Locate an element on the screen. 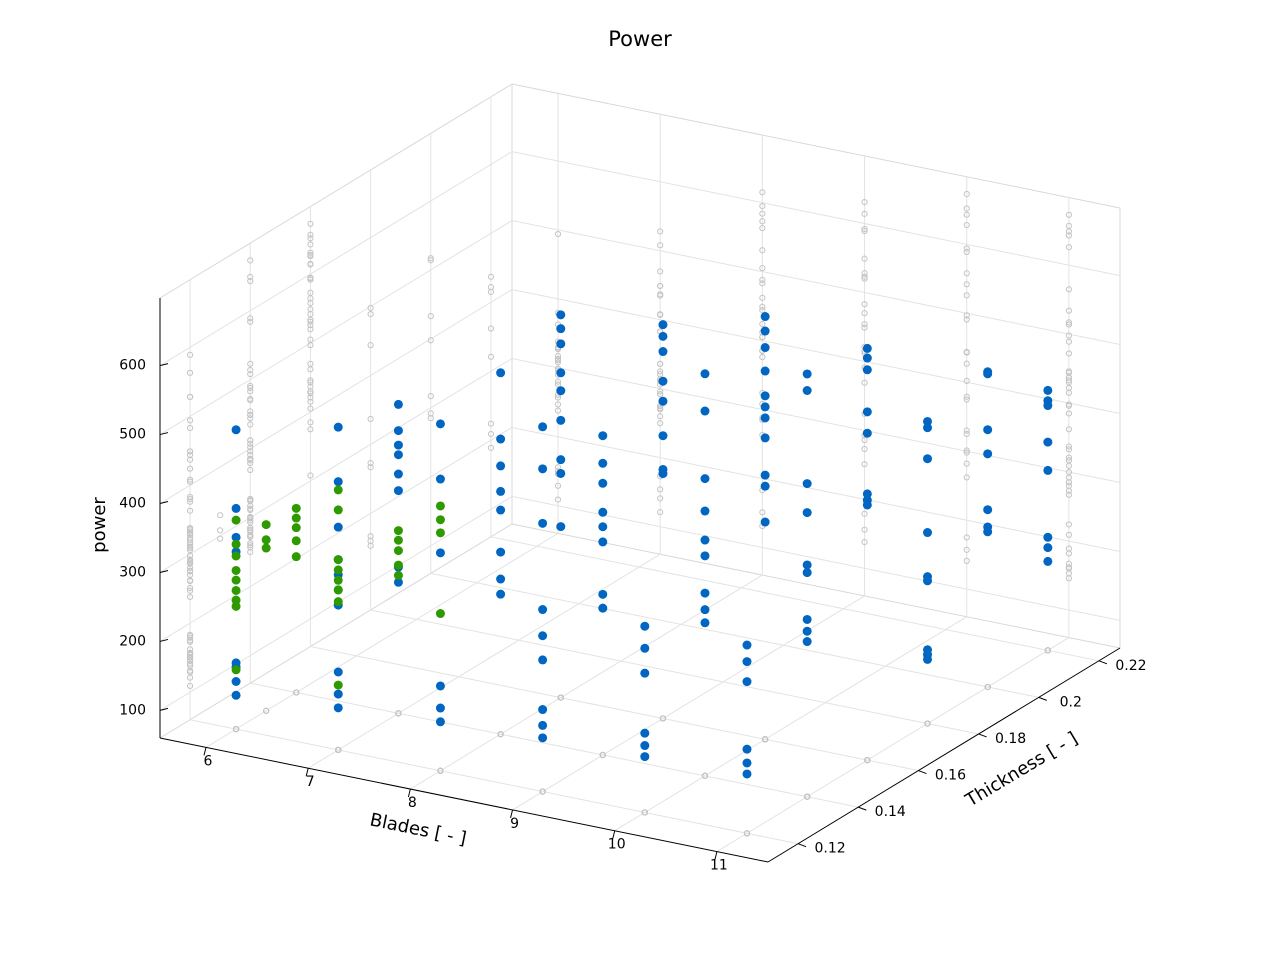 The image size is (1280, 960). z-tick is located at coordinates (164, 434).